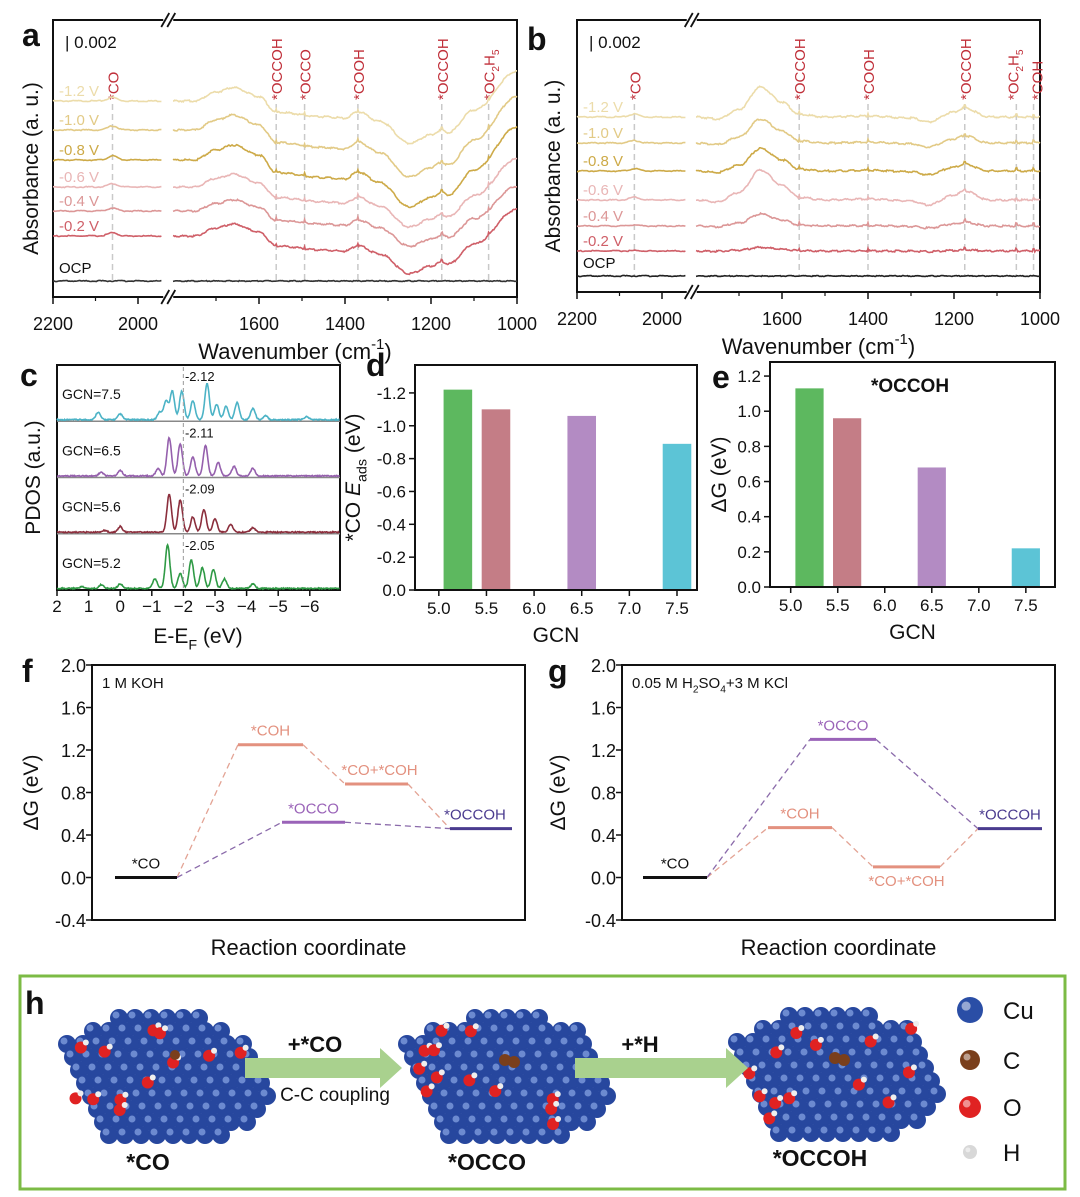  Describe the element at coordinates (443, 69) in the screenshot. I see `label-part: *OCCOH` at that location.